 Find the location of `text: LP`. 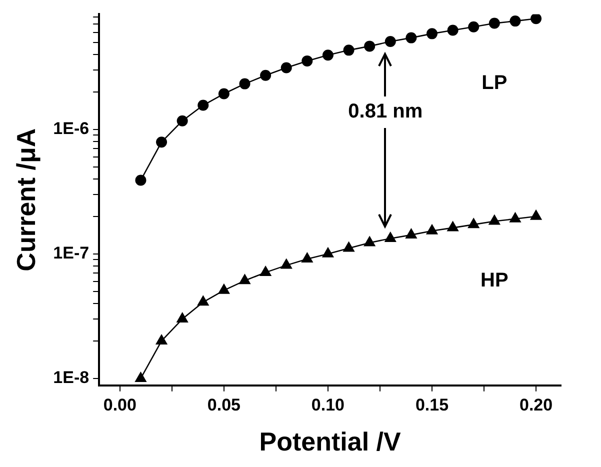

text: LP is located at coordinates (495, 83).